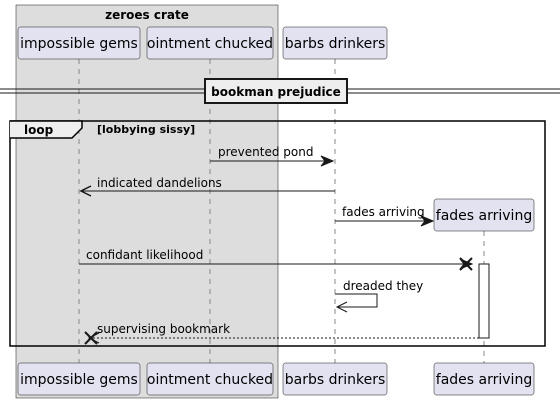  What do you see at coordinates (383, 212) in the screenshot?
I see `message-label: fades arriving` at bounding box center [383, 212].